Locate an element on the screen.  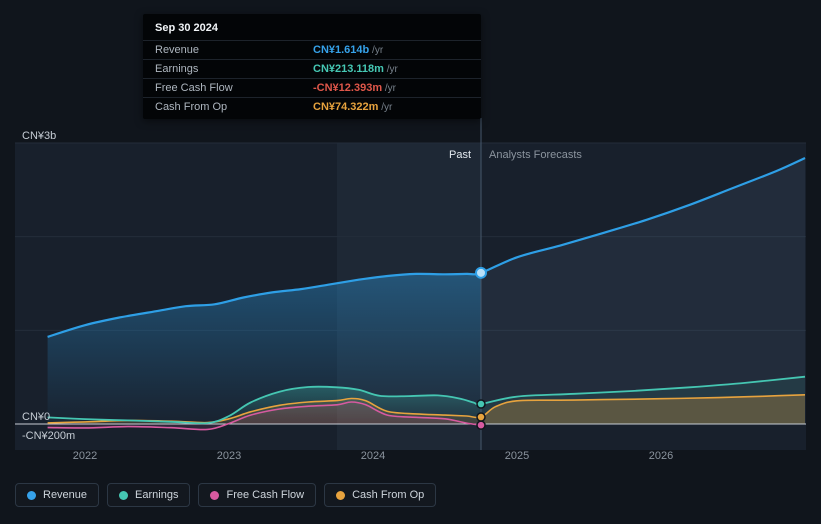
marker-revenue is located at coordinates (481, 272).